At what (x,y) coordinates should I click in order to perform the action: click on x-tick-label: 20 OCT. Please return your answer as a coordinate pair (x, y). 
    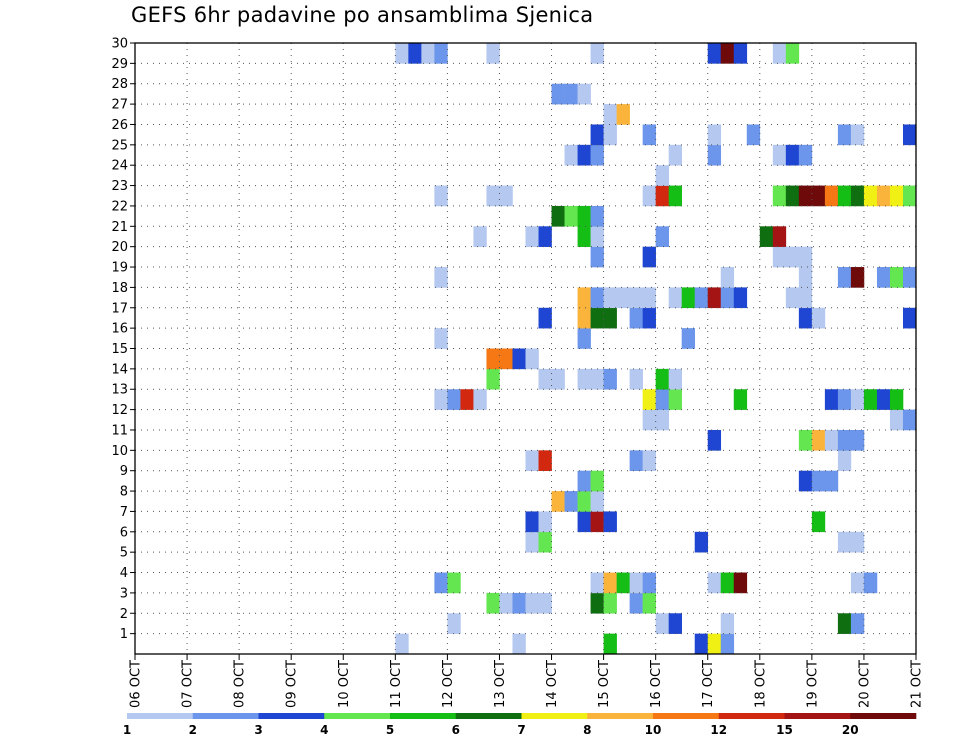
    Looking at the image, I should click on (864, 684).